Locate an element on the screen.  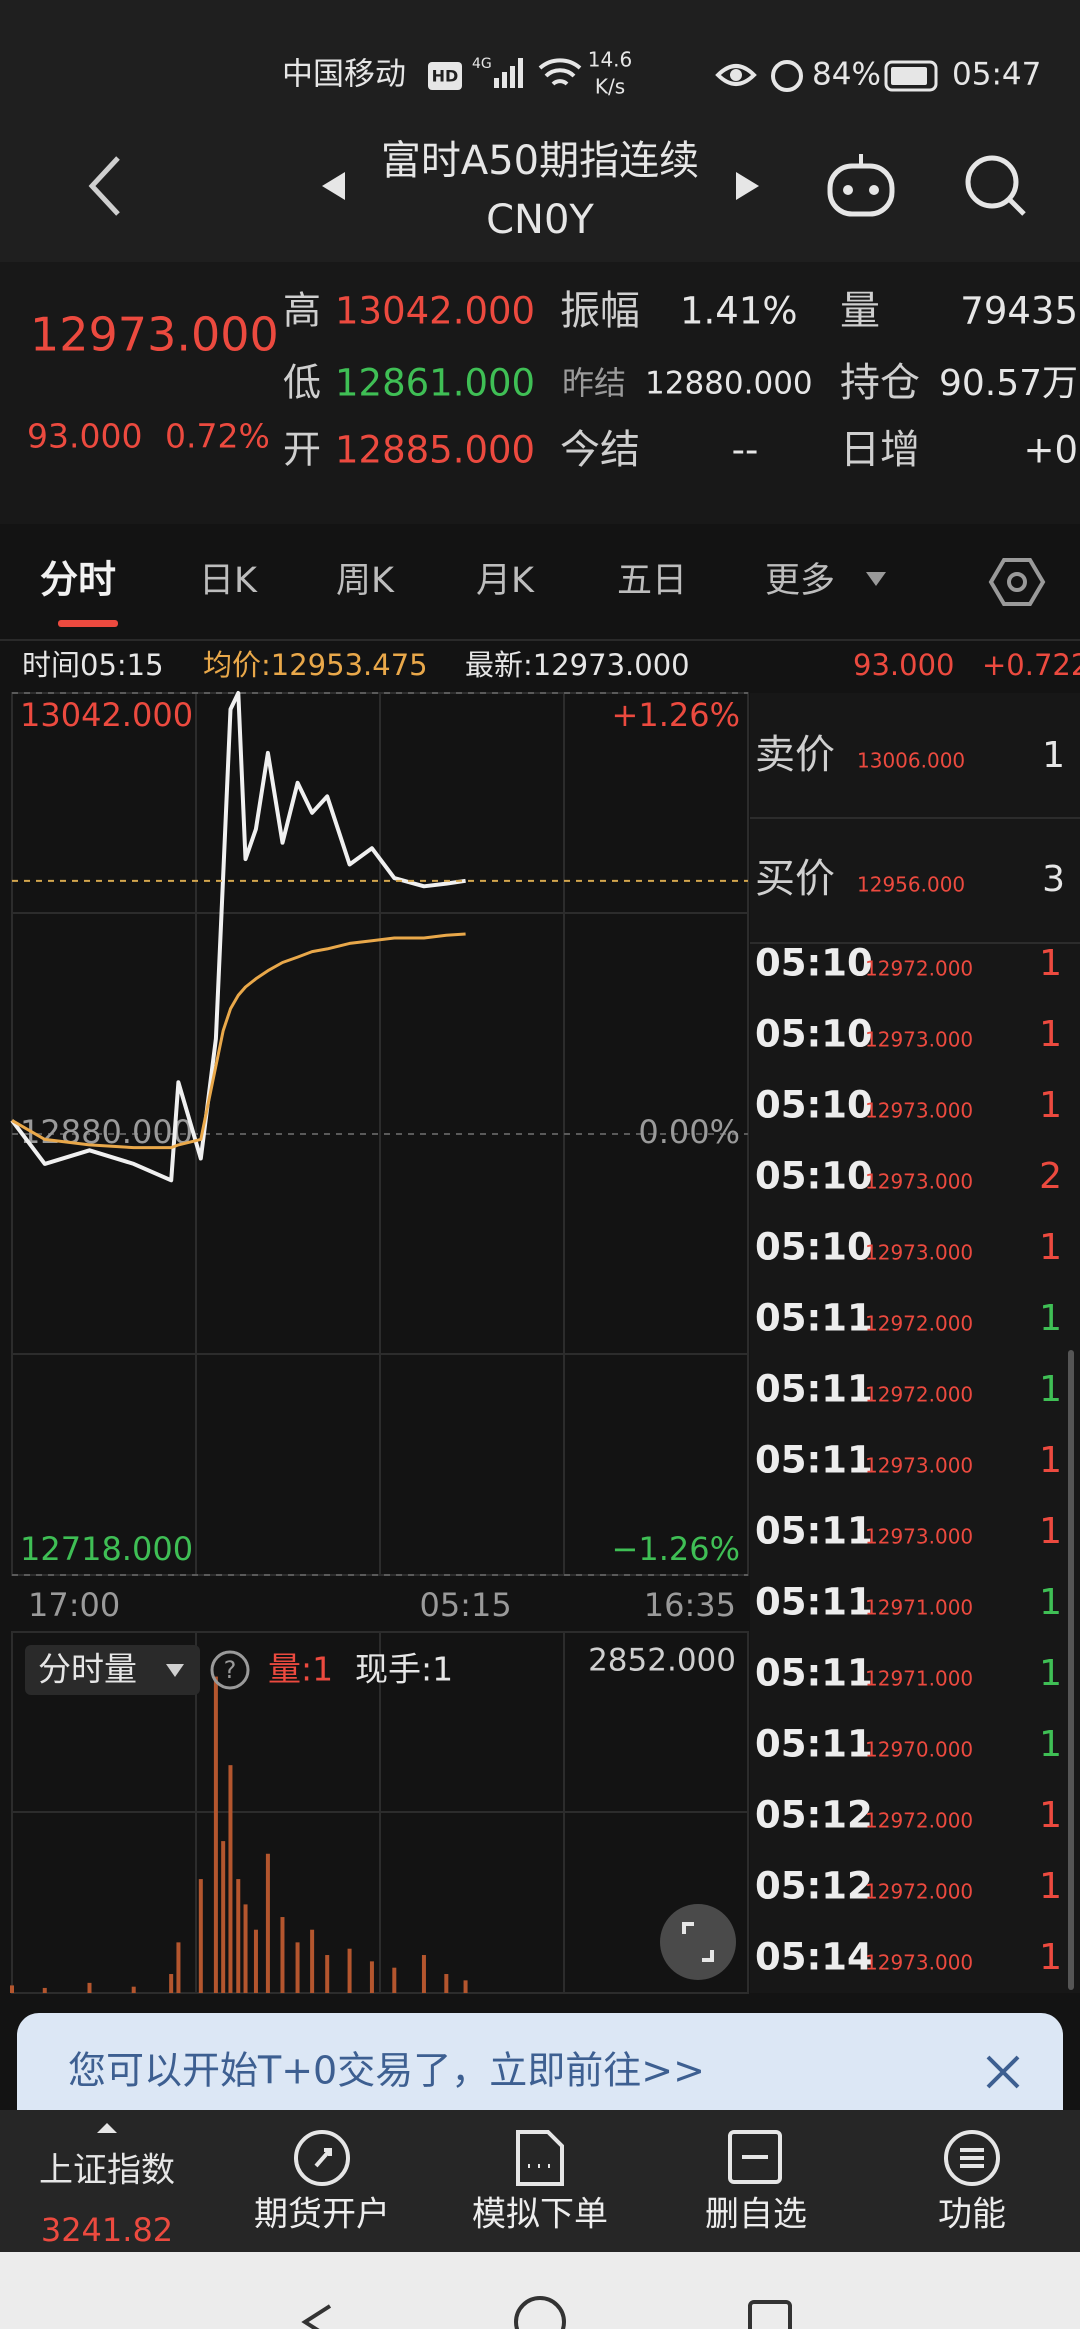
more-arrow is located at coordinates (876, 579).